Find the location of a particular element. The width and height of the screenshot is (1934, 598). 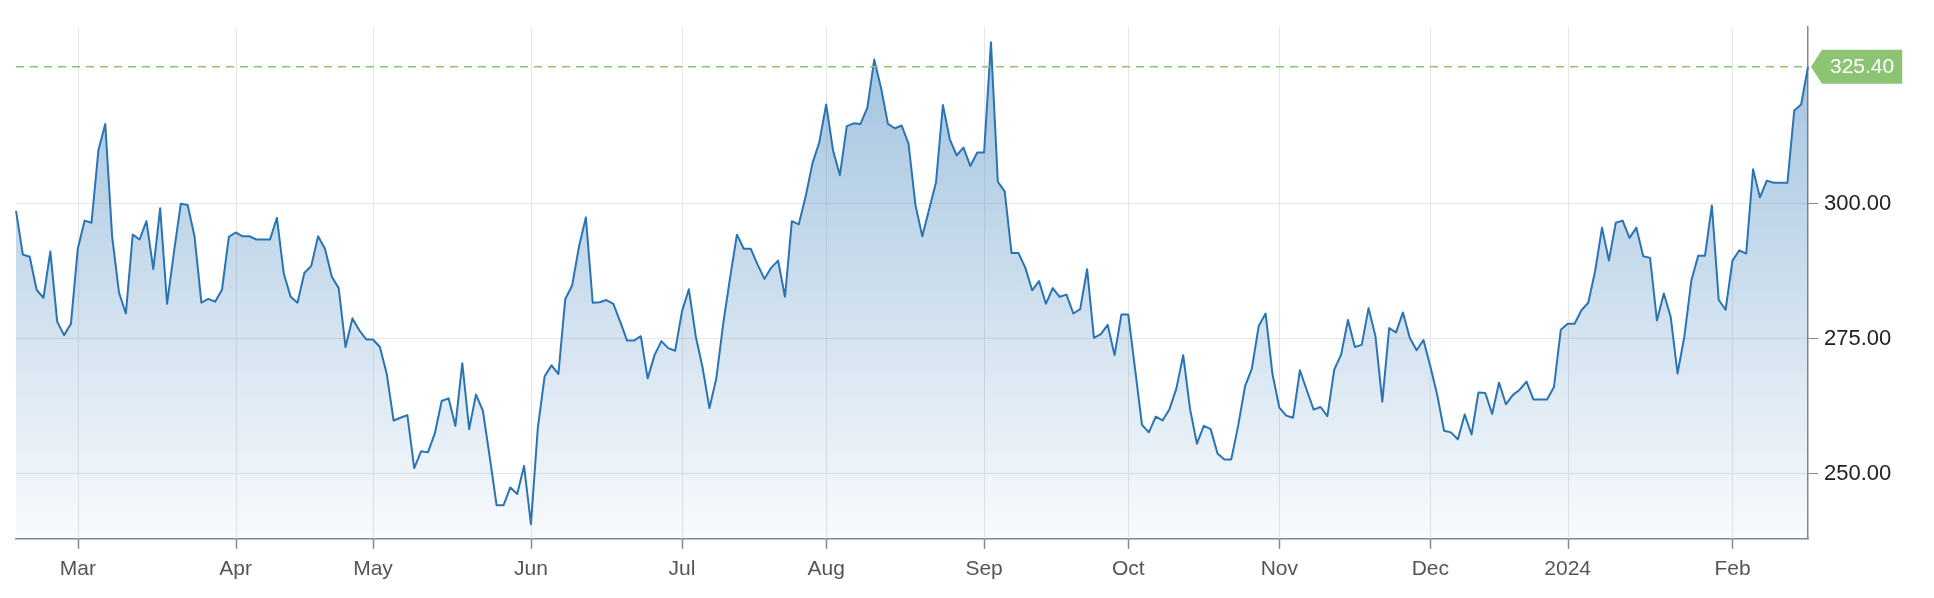

x-tick-label: Jul is located at coordinates (682, 568).